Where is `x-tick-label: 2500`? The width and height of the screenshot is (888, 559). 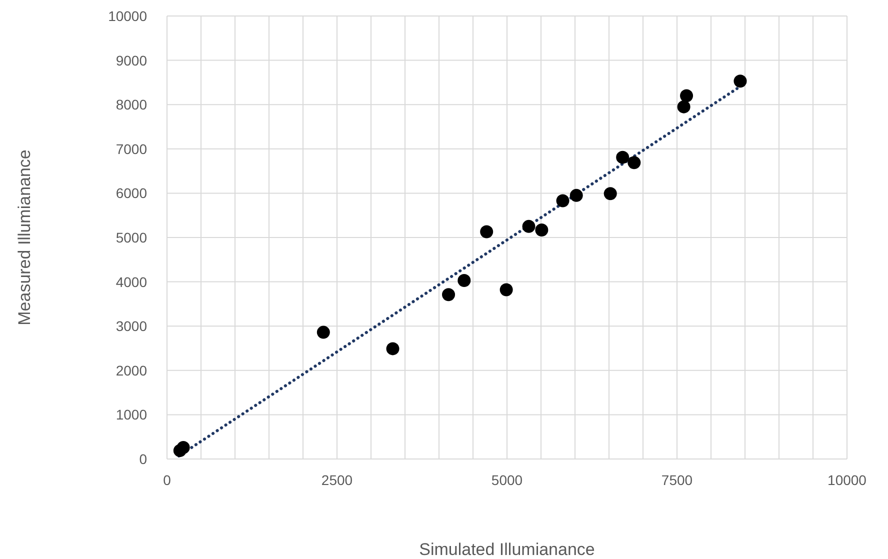
x-tick-label: 2500 is located at coordinates (337, 480).